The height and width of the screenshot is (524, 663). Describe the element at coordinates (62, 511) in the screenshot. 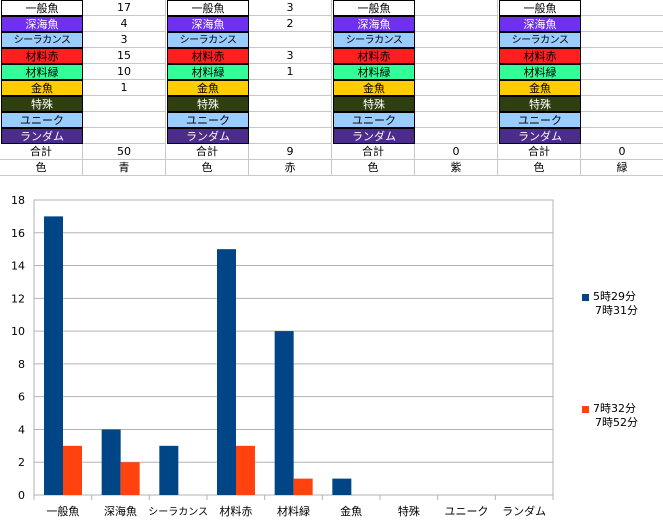

I see `x-tick-label: 一般魚` at that location.